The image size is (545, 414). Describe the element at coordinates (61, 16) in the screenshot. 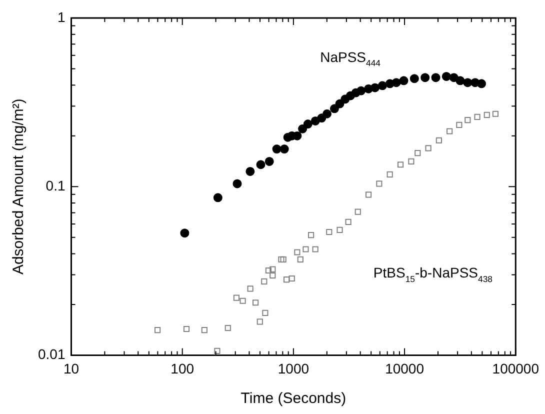

I see `y-tick-label: 1` at that location.